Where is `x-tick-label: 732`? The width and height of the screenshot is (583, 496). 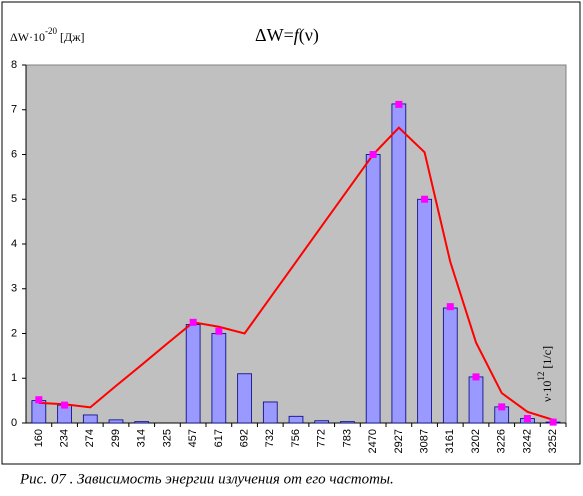
x-tick-label: 732 is located at coordinates (270, 438).